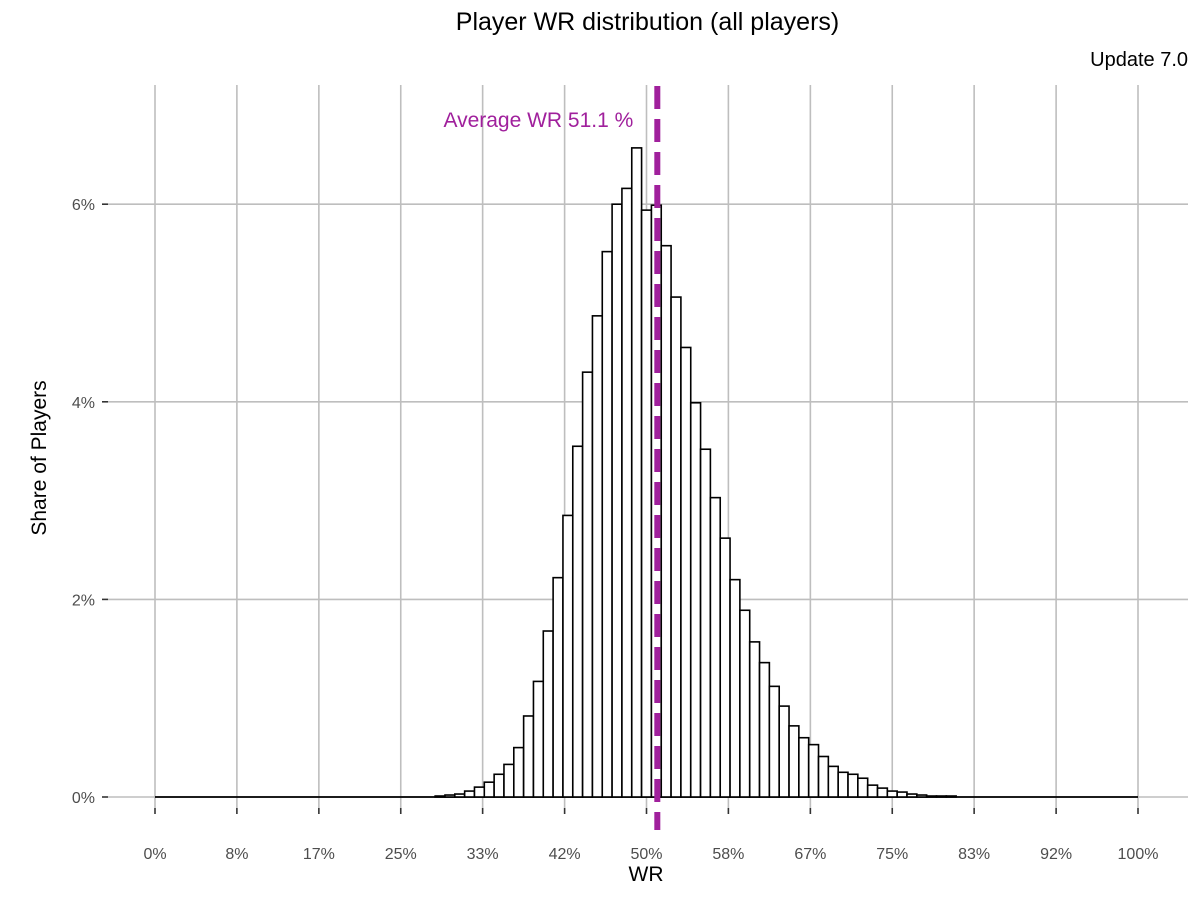 This screenshot has height=900, width=1200. I want to click on y-tick-label: 2%, so click(83, 600).